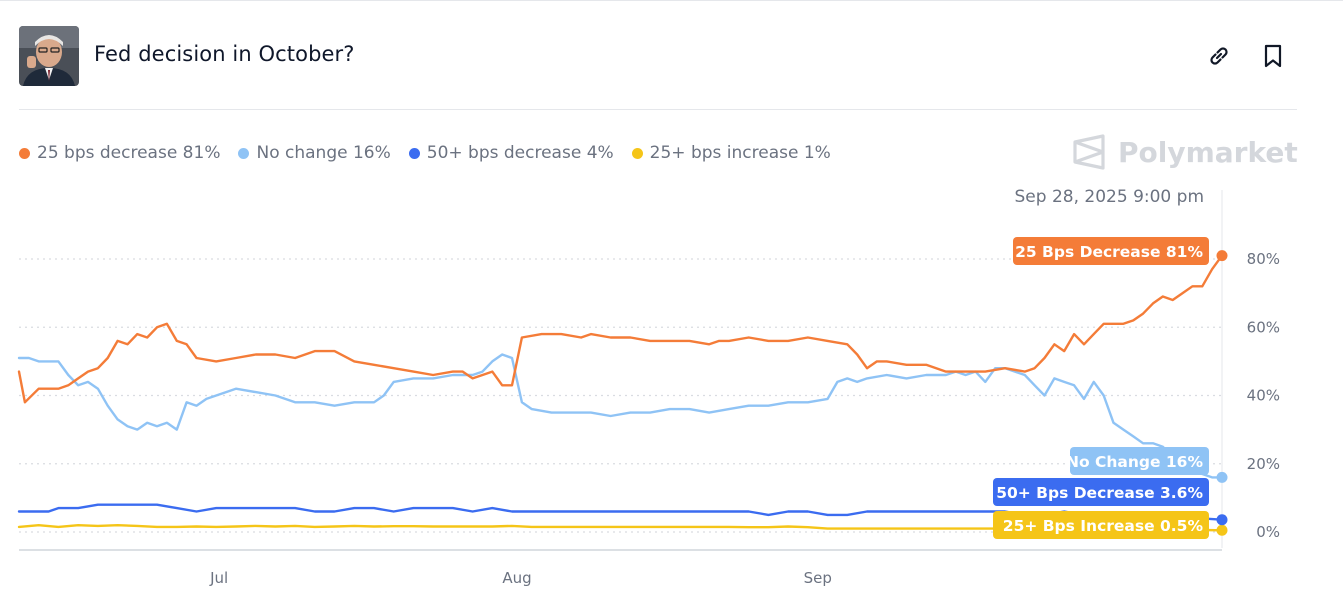 The width and height of the screenshot is (1343, 603). I want to click on series-tag-label: 50+ Bps Decrease 3.6%, so click(1099, 493).